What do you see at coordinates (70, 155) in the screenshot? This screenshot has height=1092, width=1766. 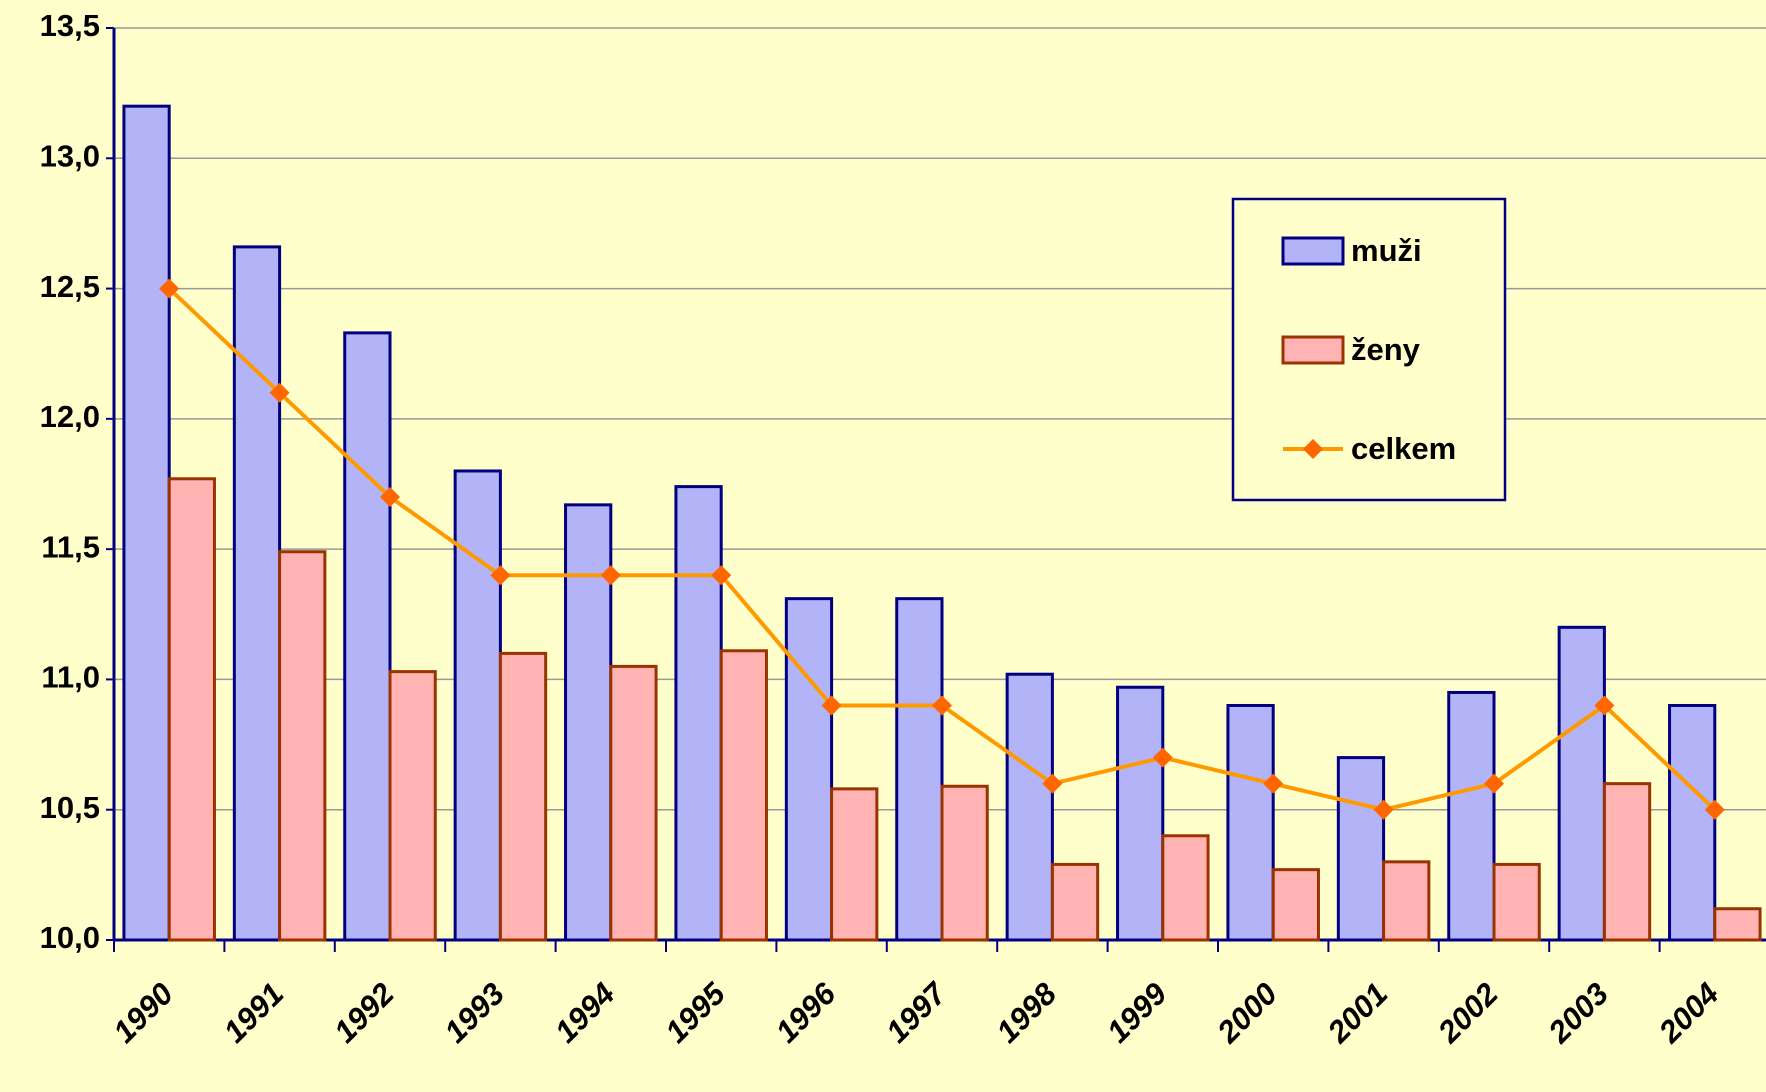 I see `y-tick-label: 13,0` at bounding box center [70, 155].